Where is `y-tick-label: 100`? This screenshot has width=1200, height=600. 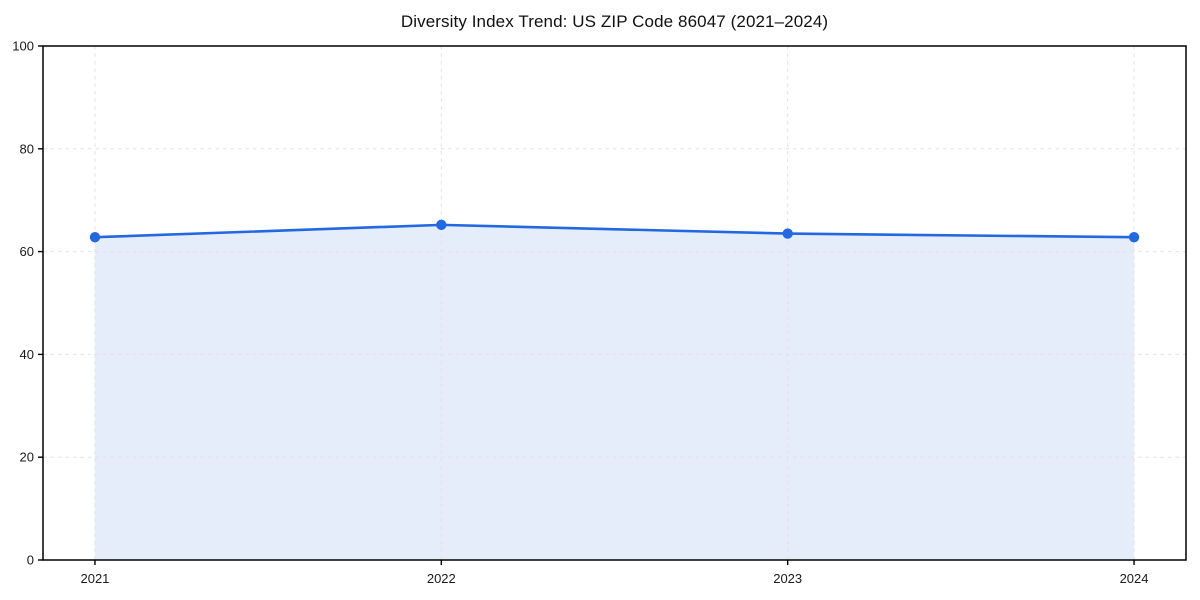
y-tick-label: 100 is located at coordinates (23, 46).